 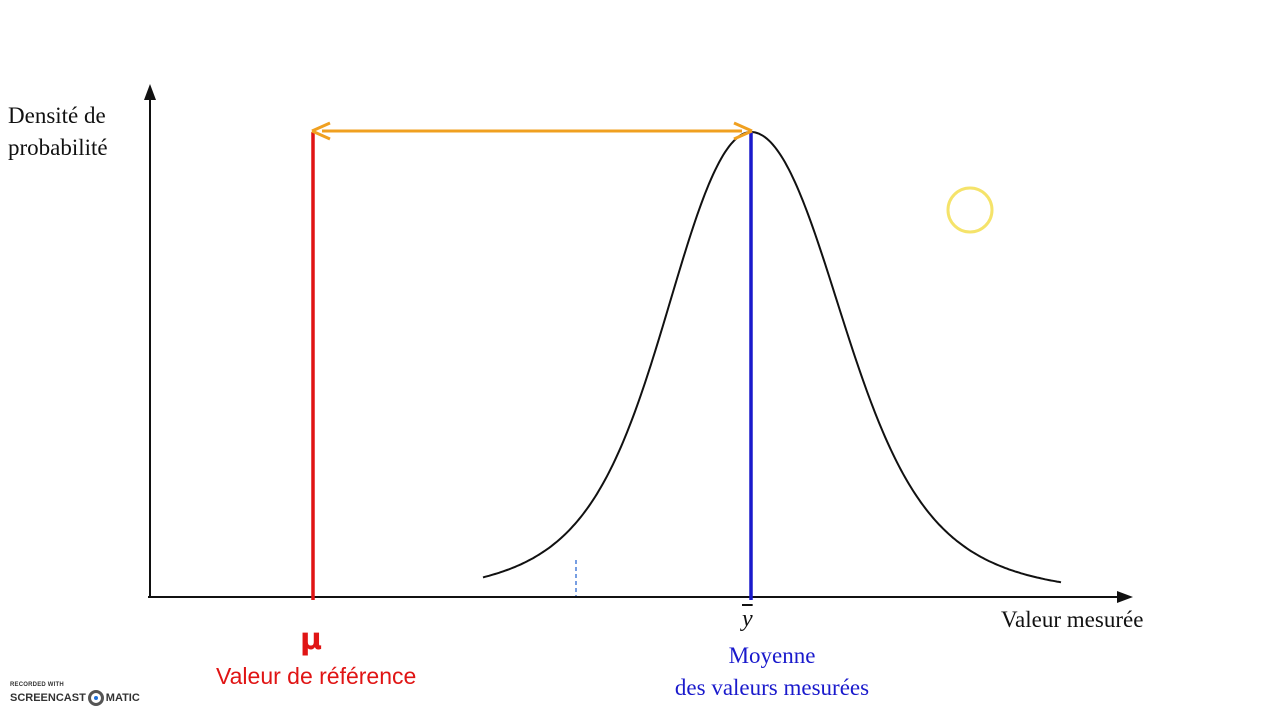 What do you see at coordinates (150, 92) in the screenshot?
I see `y-axis-arrowhead` at bounding box center [150, 92].